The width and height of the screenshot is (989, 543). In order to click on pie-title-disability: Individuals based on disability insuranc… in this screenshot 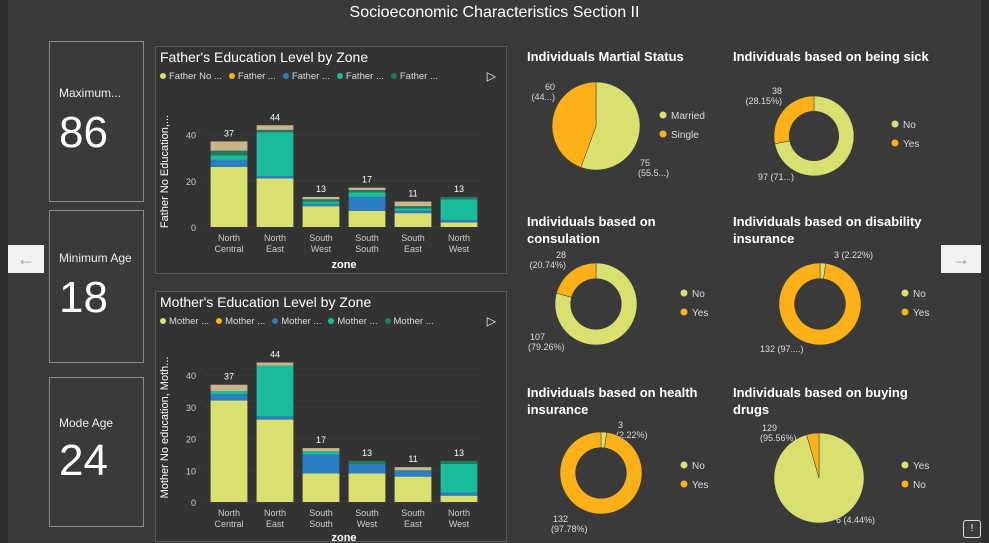, I will do `click(827, 230)`.